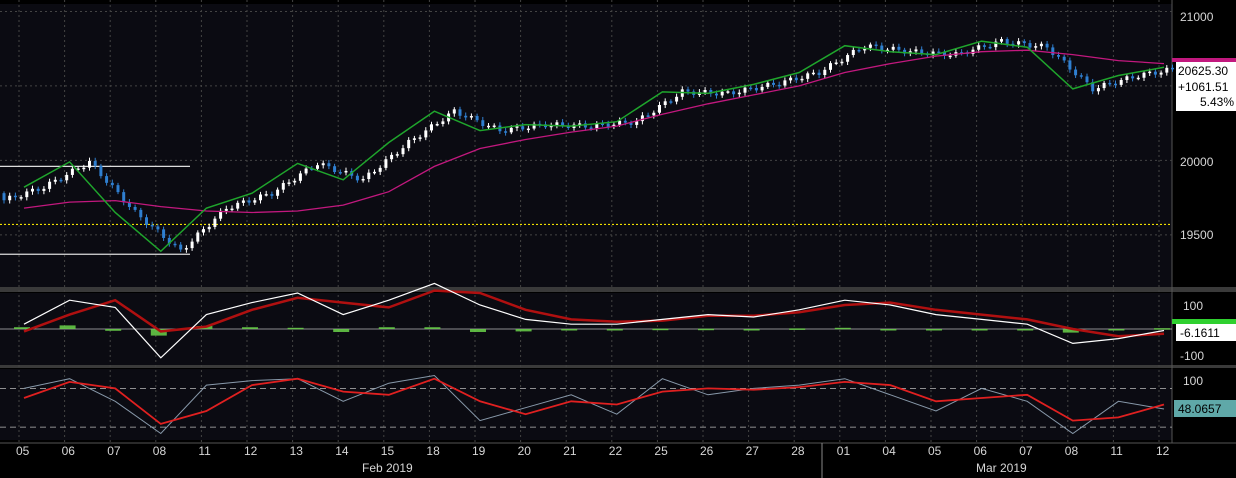  What do you see at coordinates (618, 289) in the screenshot?
I see `panel-divider` at bounding box center [618, 289].